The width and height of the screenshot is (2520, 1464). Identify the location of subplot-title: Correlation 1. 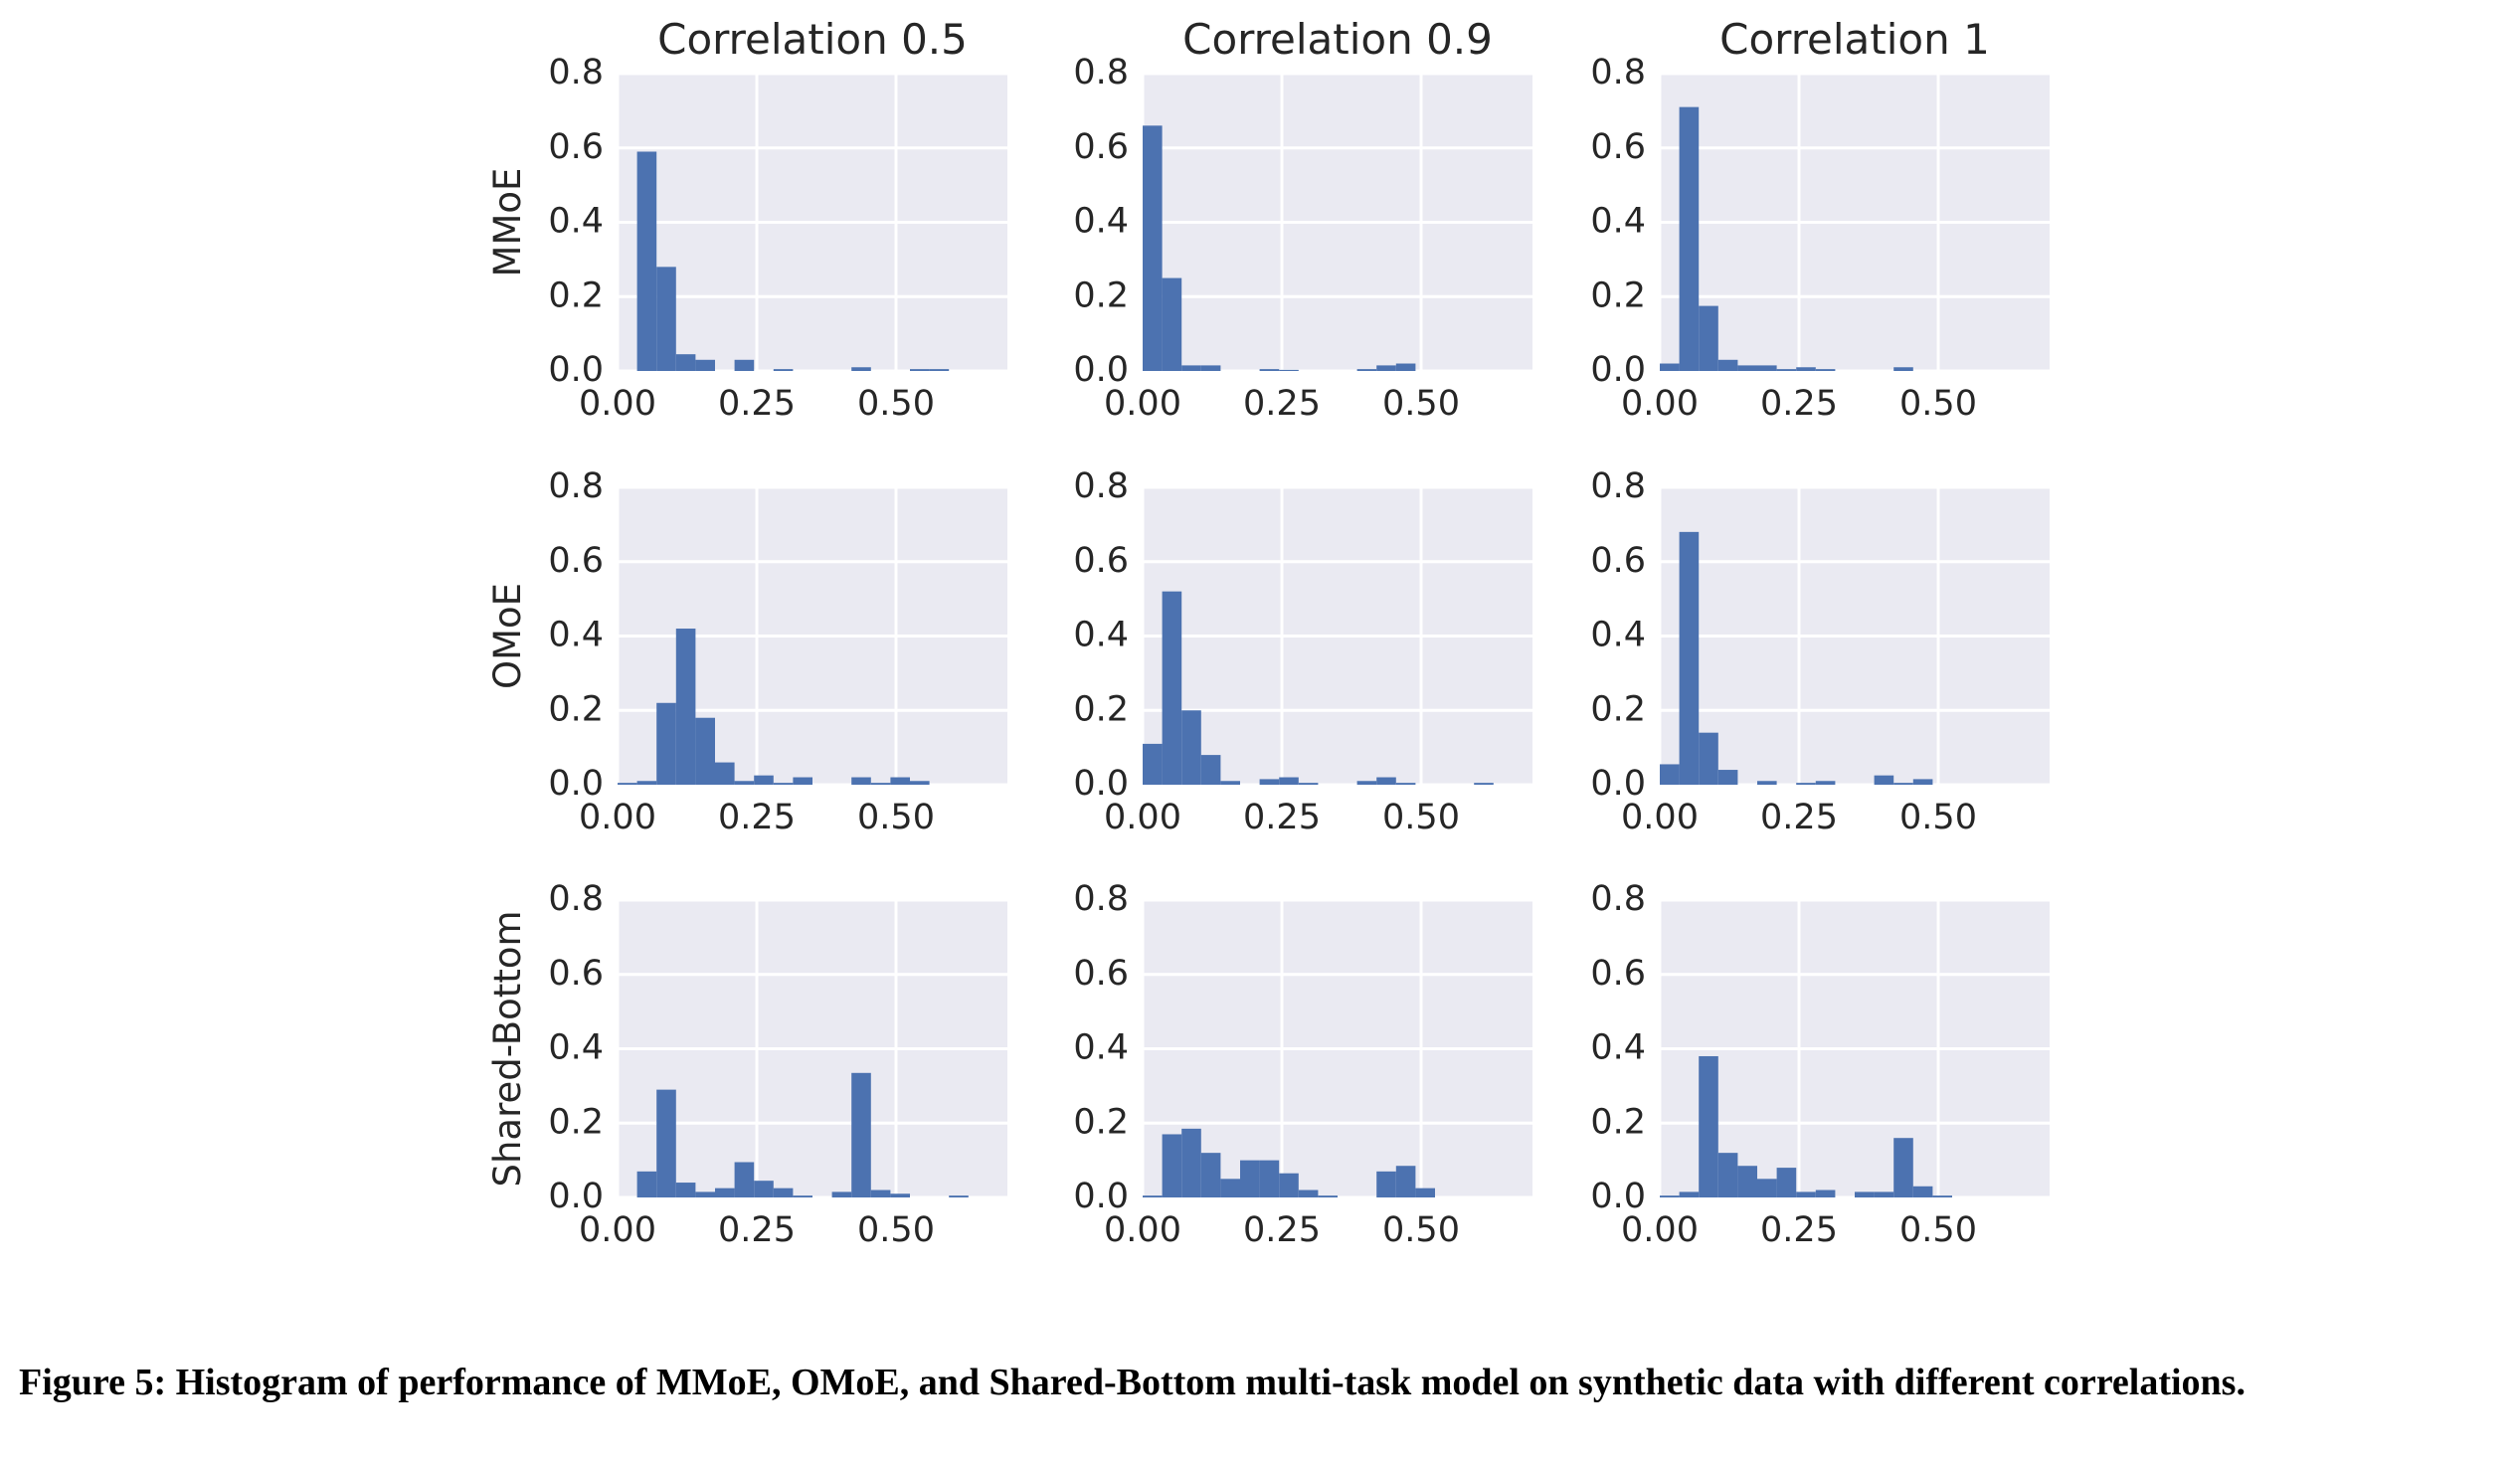
(1854, 39).